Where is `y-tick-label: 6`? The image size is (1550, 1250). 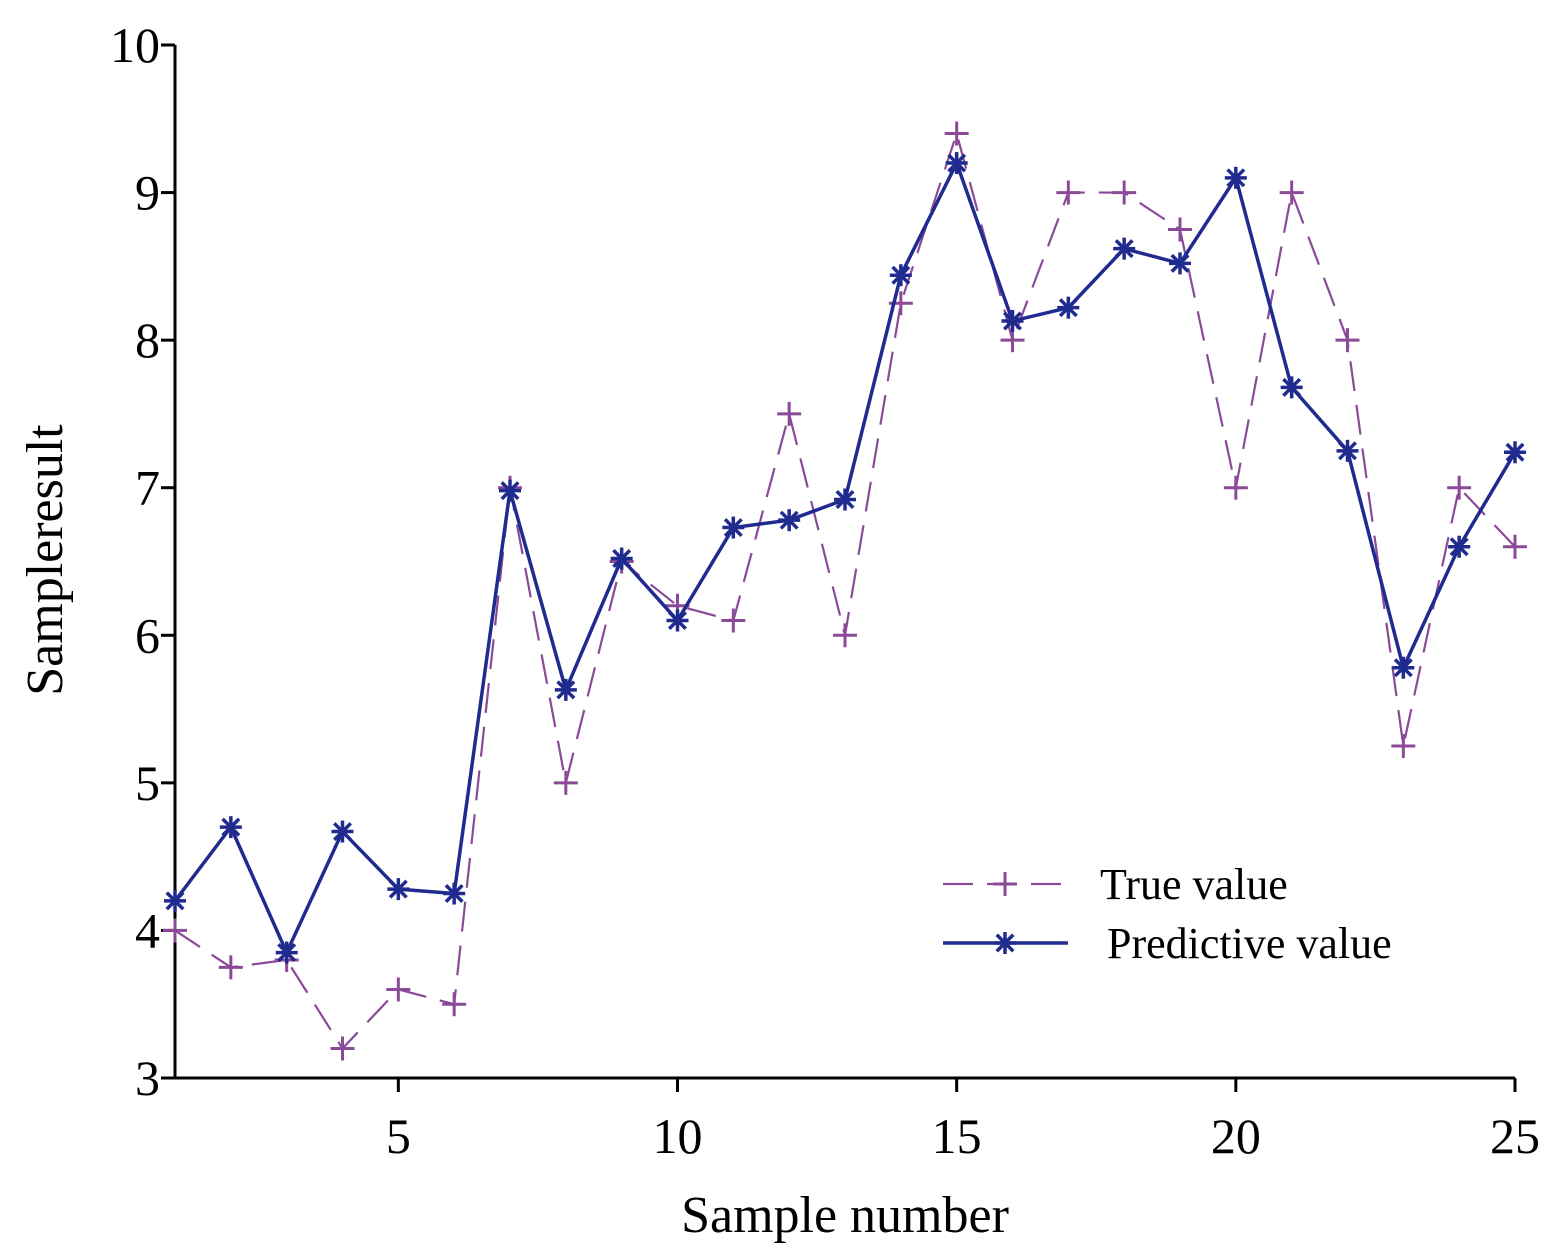
y-tick-label: 6 is located at coordinates (147, 635).